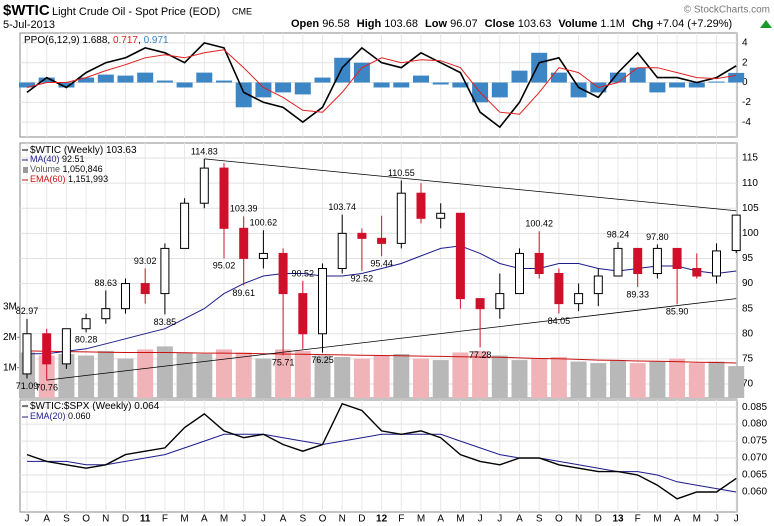 The height and width of the screenshot is (526, 774). What do you see at coordinates (748, 358) in the screenshot?
I see `y-tick-label: 75` at bounding box center [748, 358].